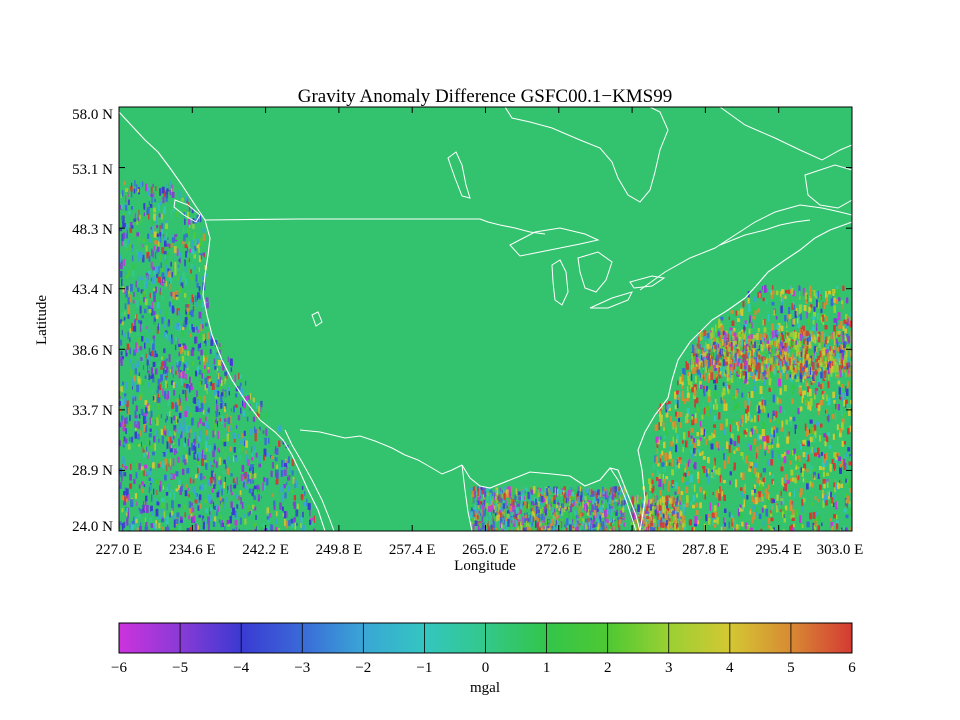 The image size is (960, 720). I want to click on x-tick-label: 227.0 E, so click(119, 550).